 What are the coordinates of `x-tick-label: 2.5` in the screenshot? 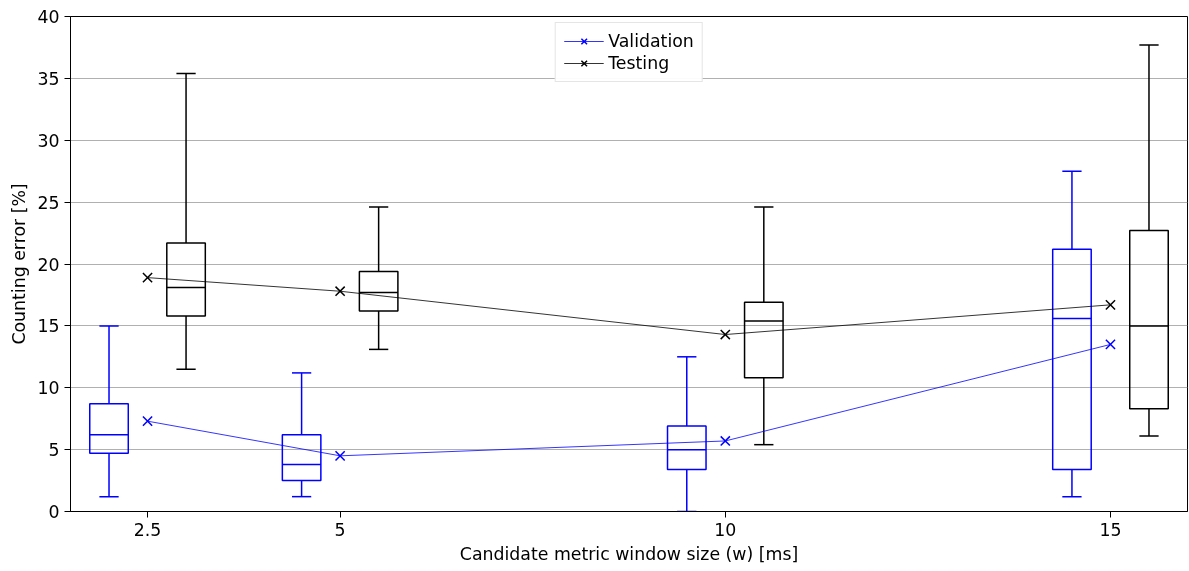 It's located at (147, 529).